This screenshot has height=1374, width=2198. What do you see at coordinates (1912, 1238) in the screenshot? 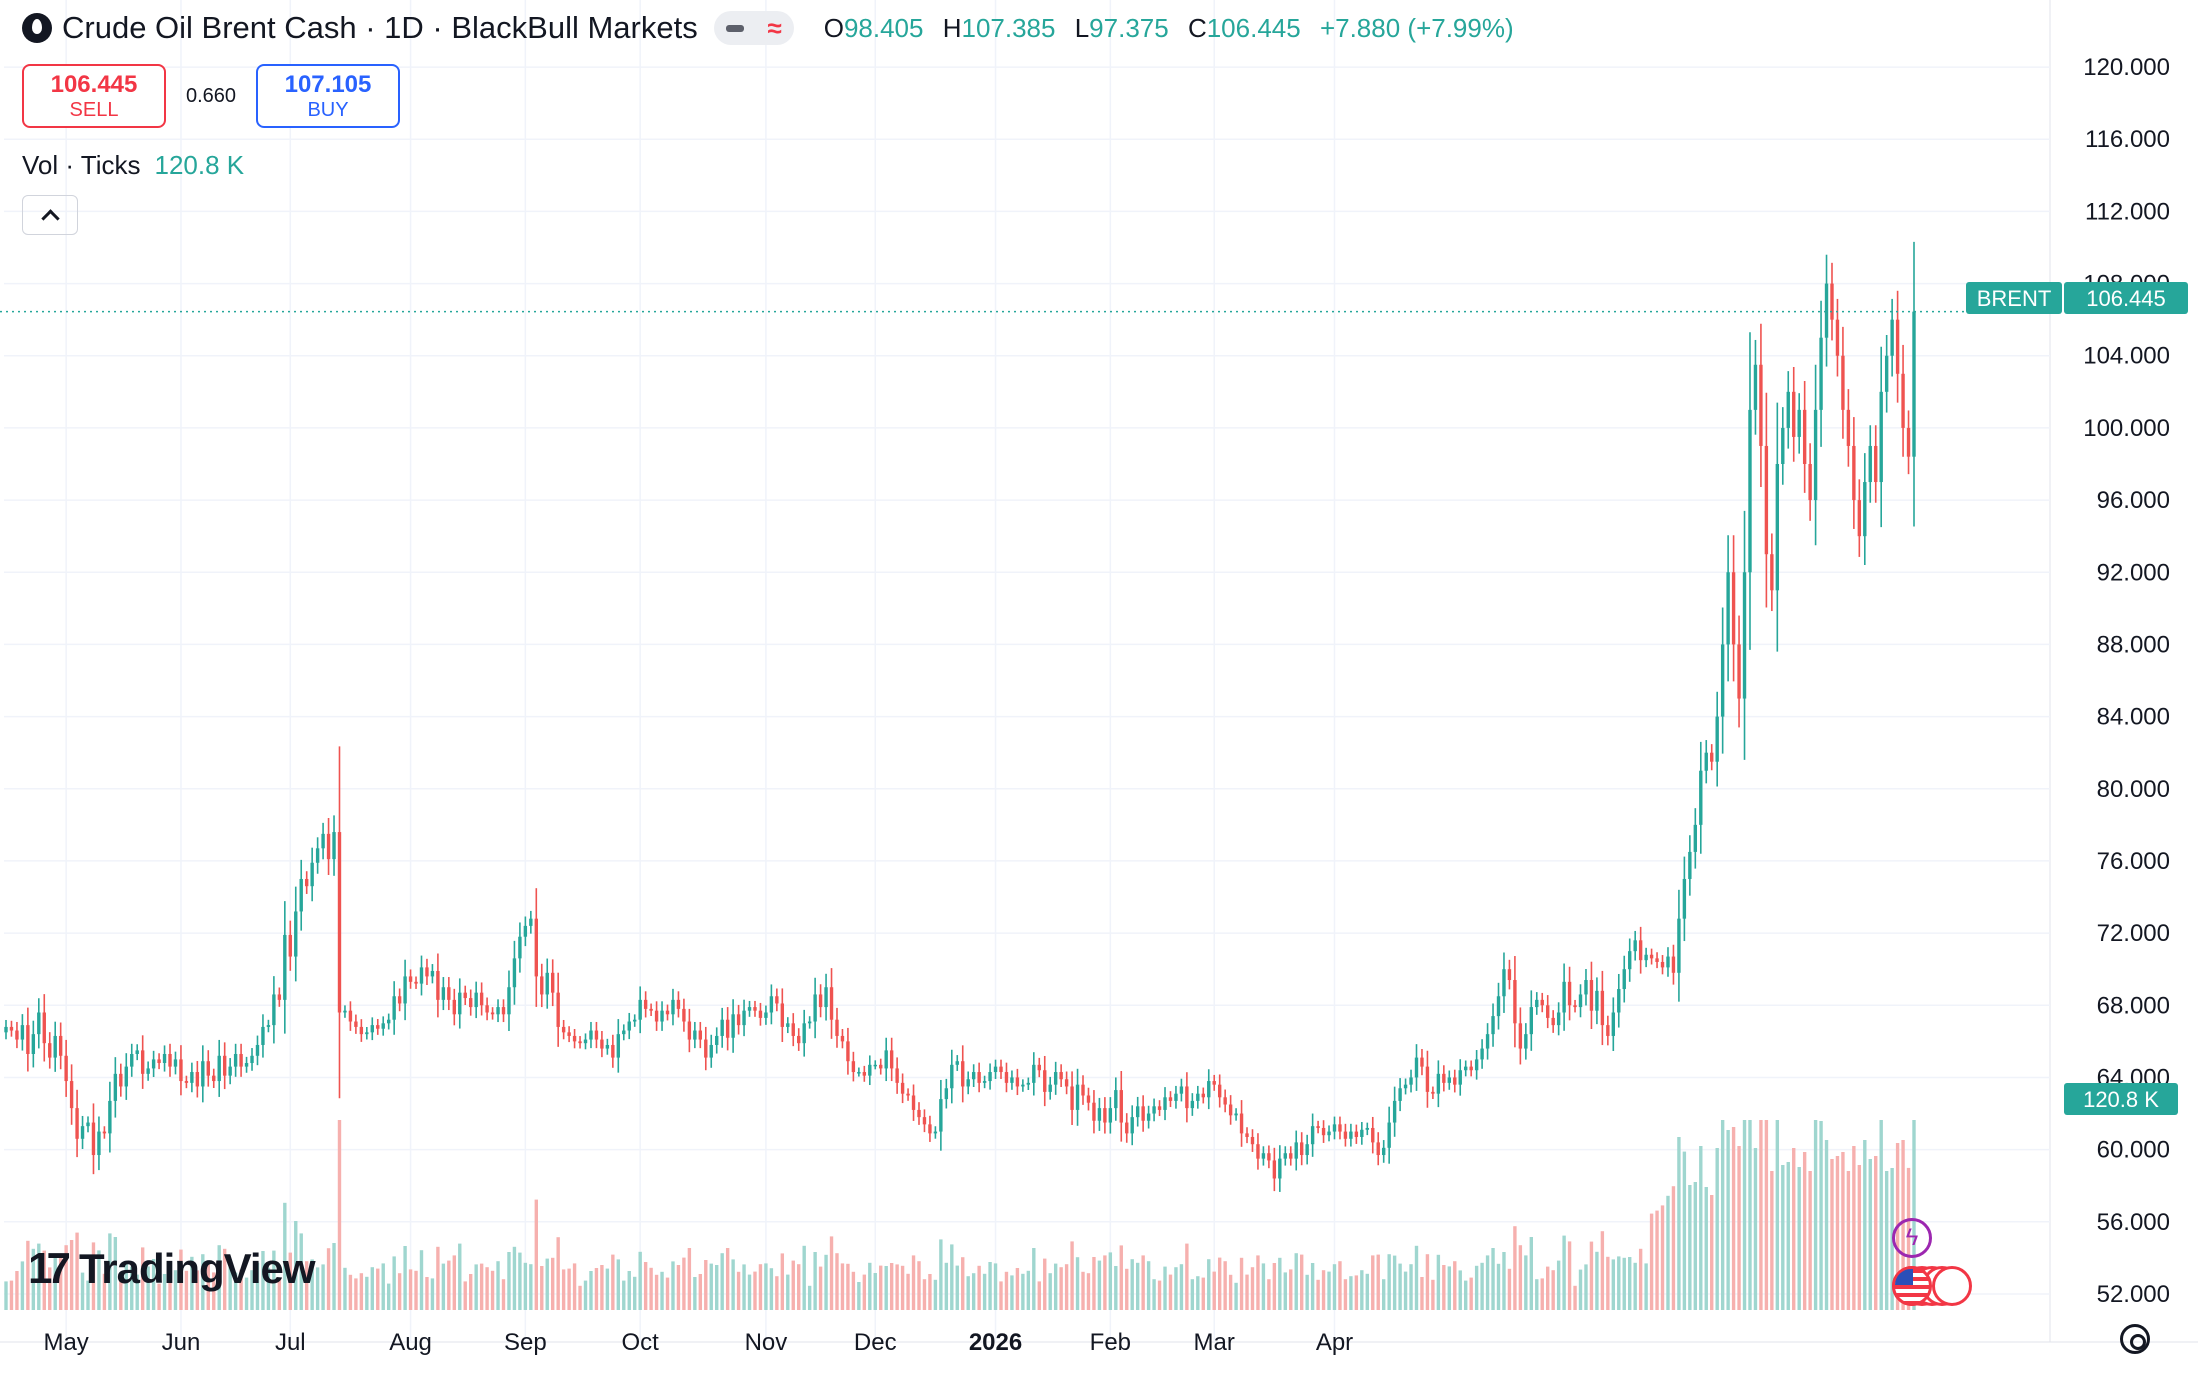
I see `lightning-icon: ϟ` at bounding box center [1912, 1238].